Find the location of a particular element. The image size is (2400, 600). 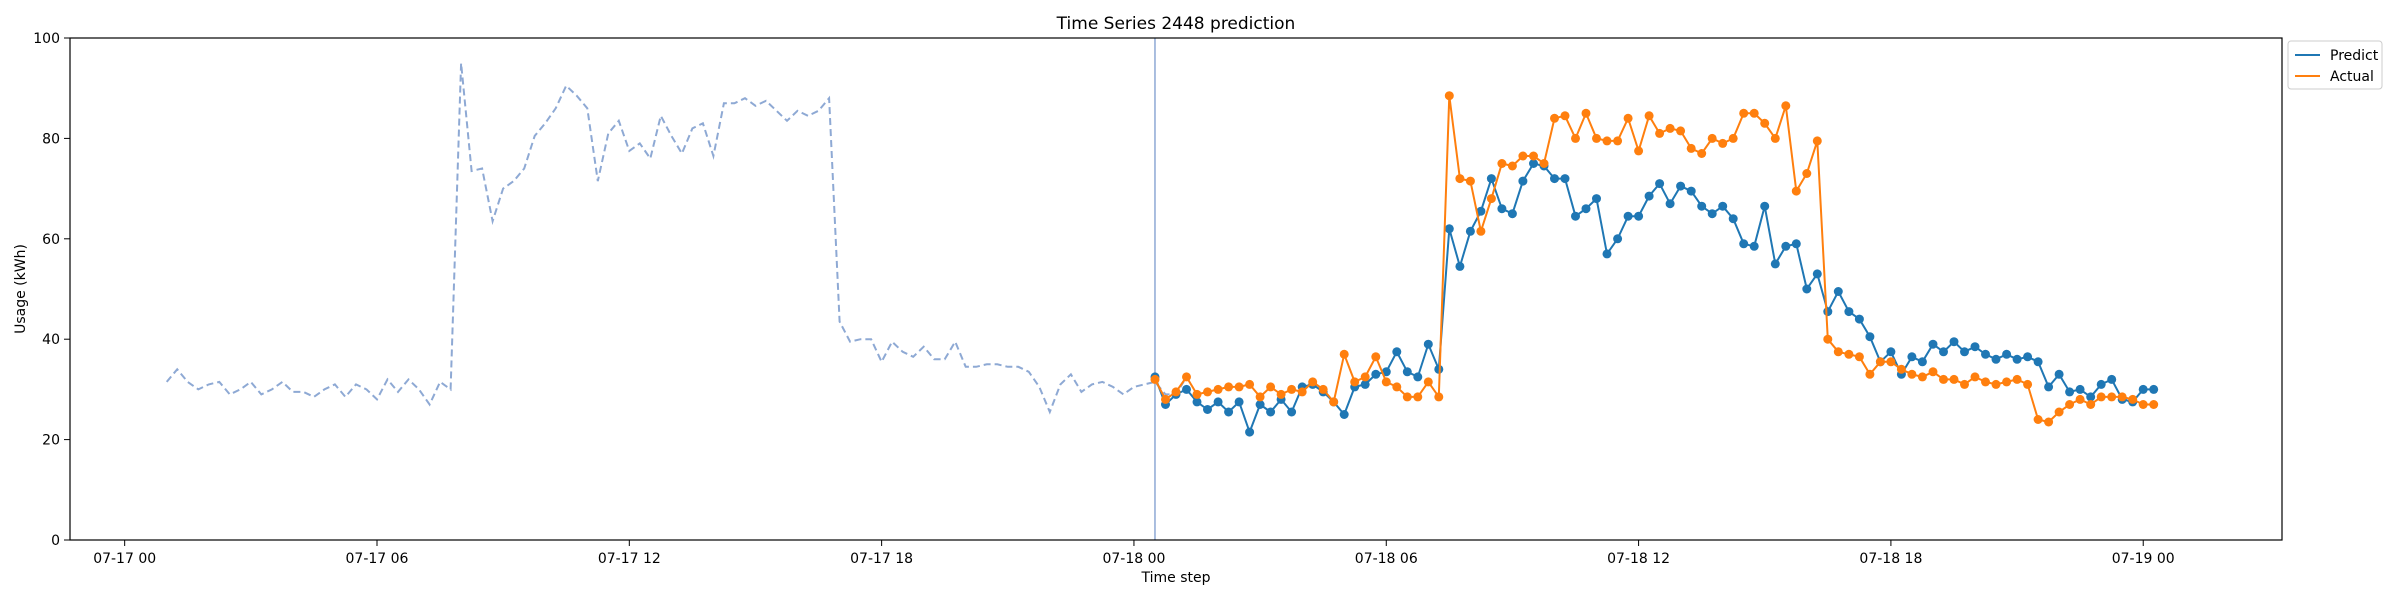

x-tick-label: 07-18 00 is located at coordinates (1133, 559).